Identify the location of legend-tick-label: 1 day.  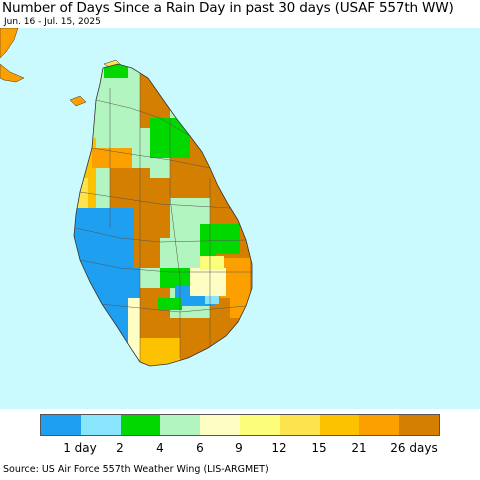
(80, 448).